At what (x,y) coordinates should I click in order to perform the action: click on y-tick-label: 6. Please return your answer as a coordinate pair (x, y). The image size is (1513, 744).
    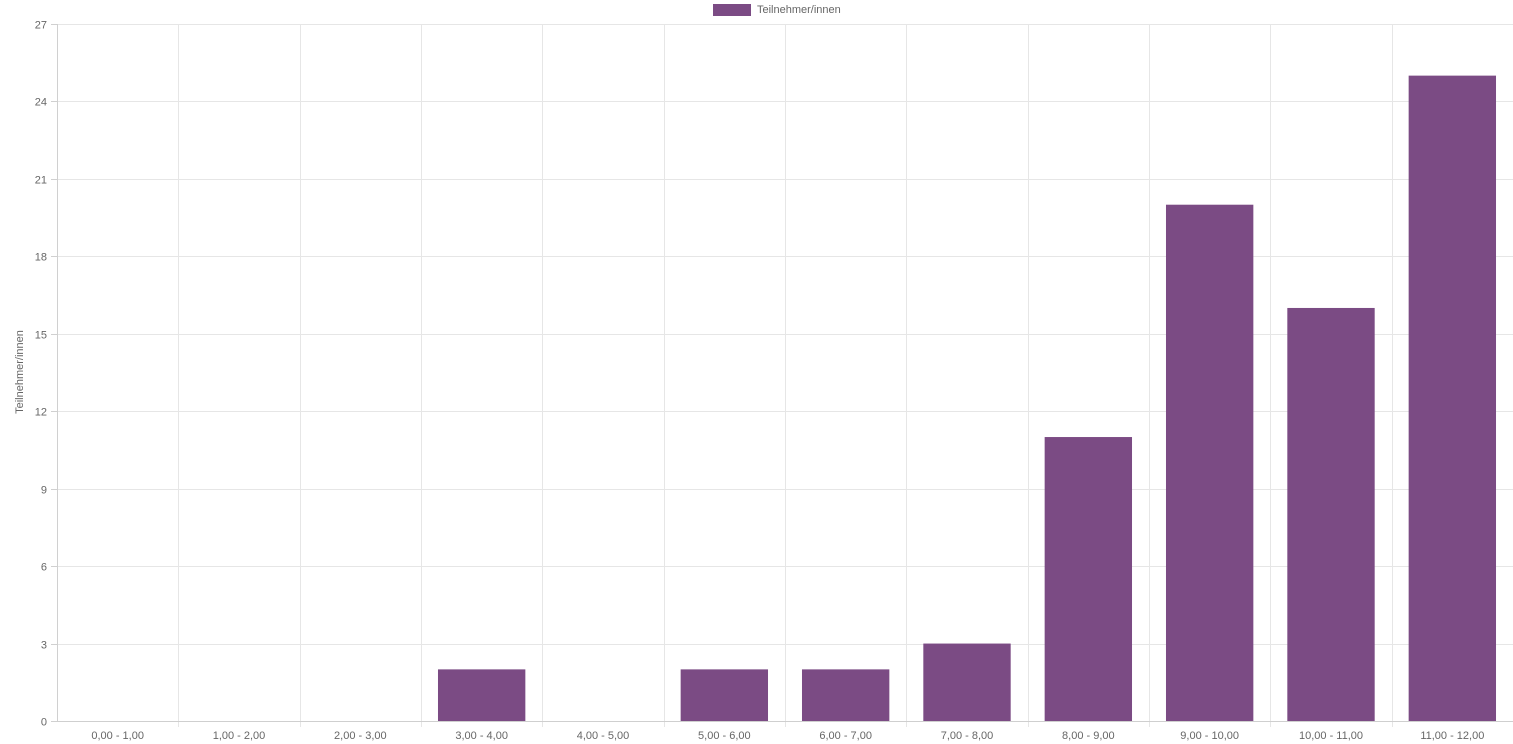
    Looking at the image, I should click on (44, 568).